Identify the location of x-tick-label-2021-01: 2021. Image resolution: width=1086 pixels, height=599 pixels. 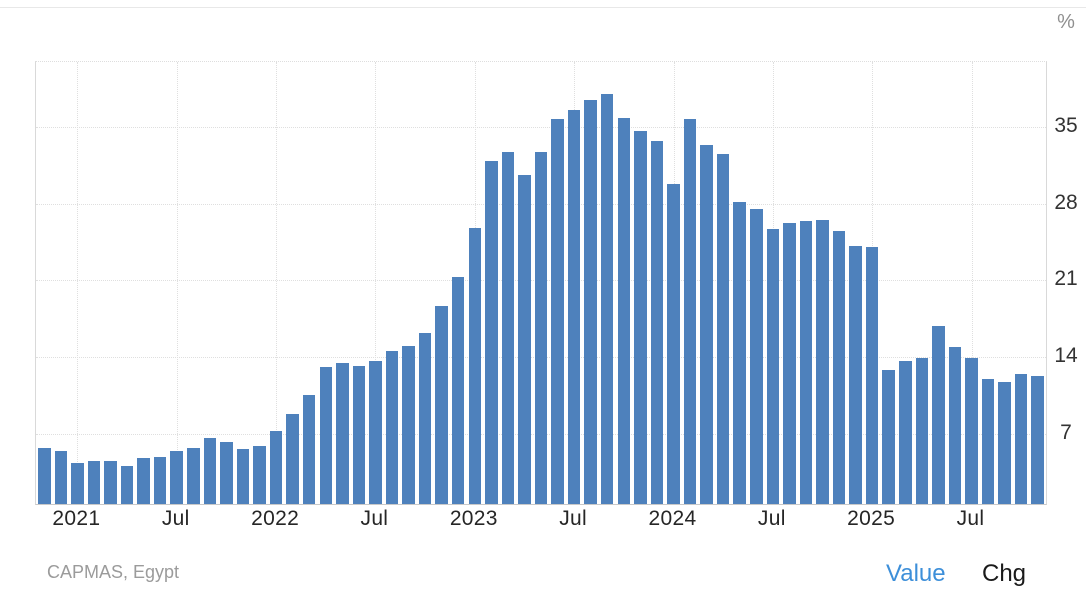
(76, 518).